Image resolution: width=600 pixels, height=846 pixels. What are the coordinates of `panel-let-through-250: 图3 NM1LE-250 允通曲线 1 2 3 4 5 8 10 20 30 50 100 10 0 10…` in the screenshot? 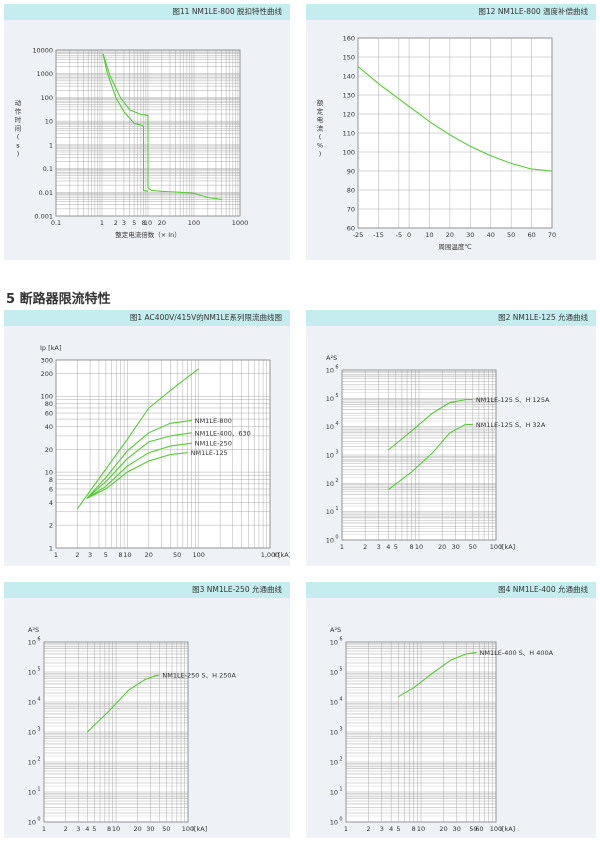 It's located at (147, 710).